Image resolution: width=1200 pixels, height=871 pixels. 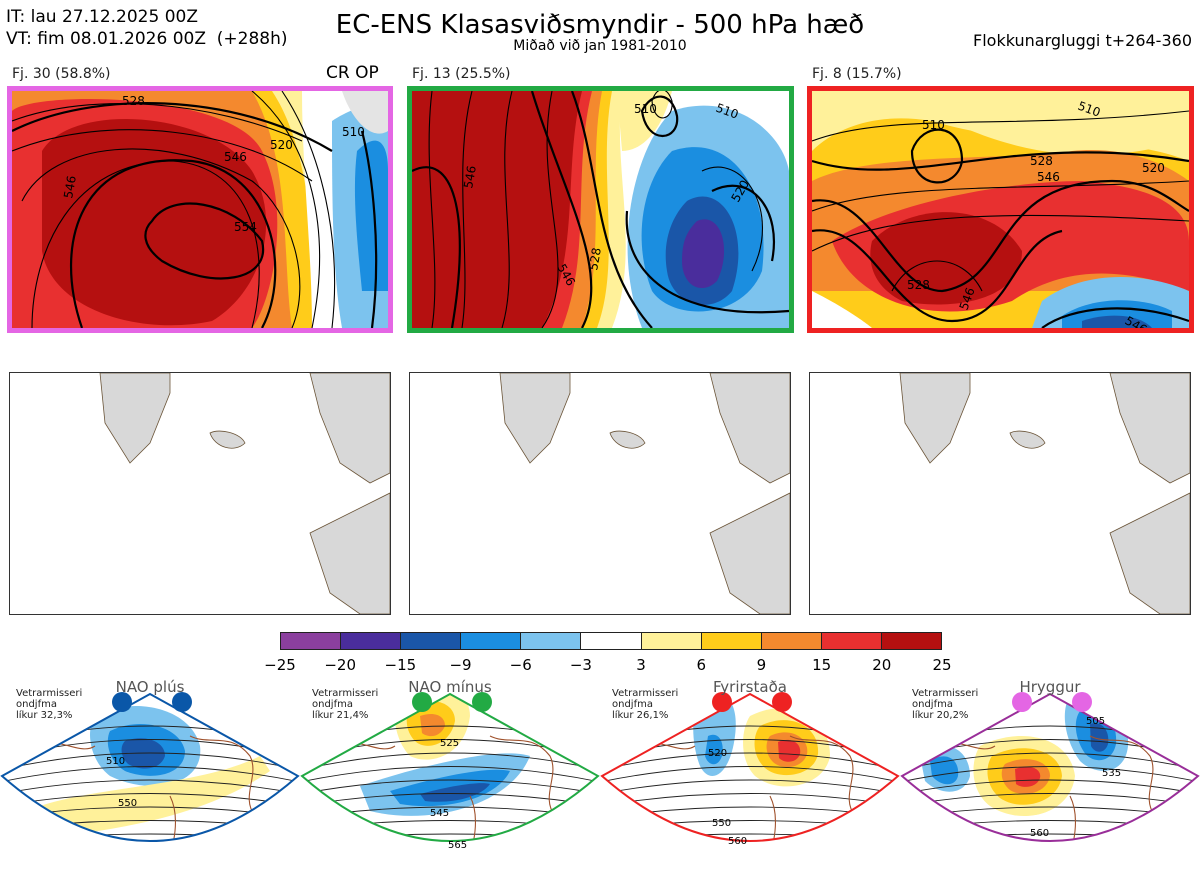 I want to click on regime-stat-line: ondjfma, so click(x=36, y=704).